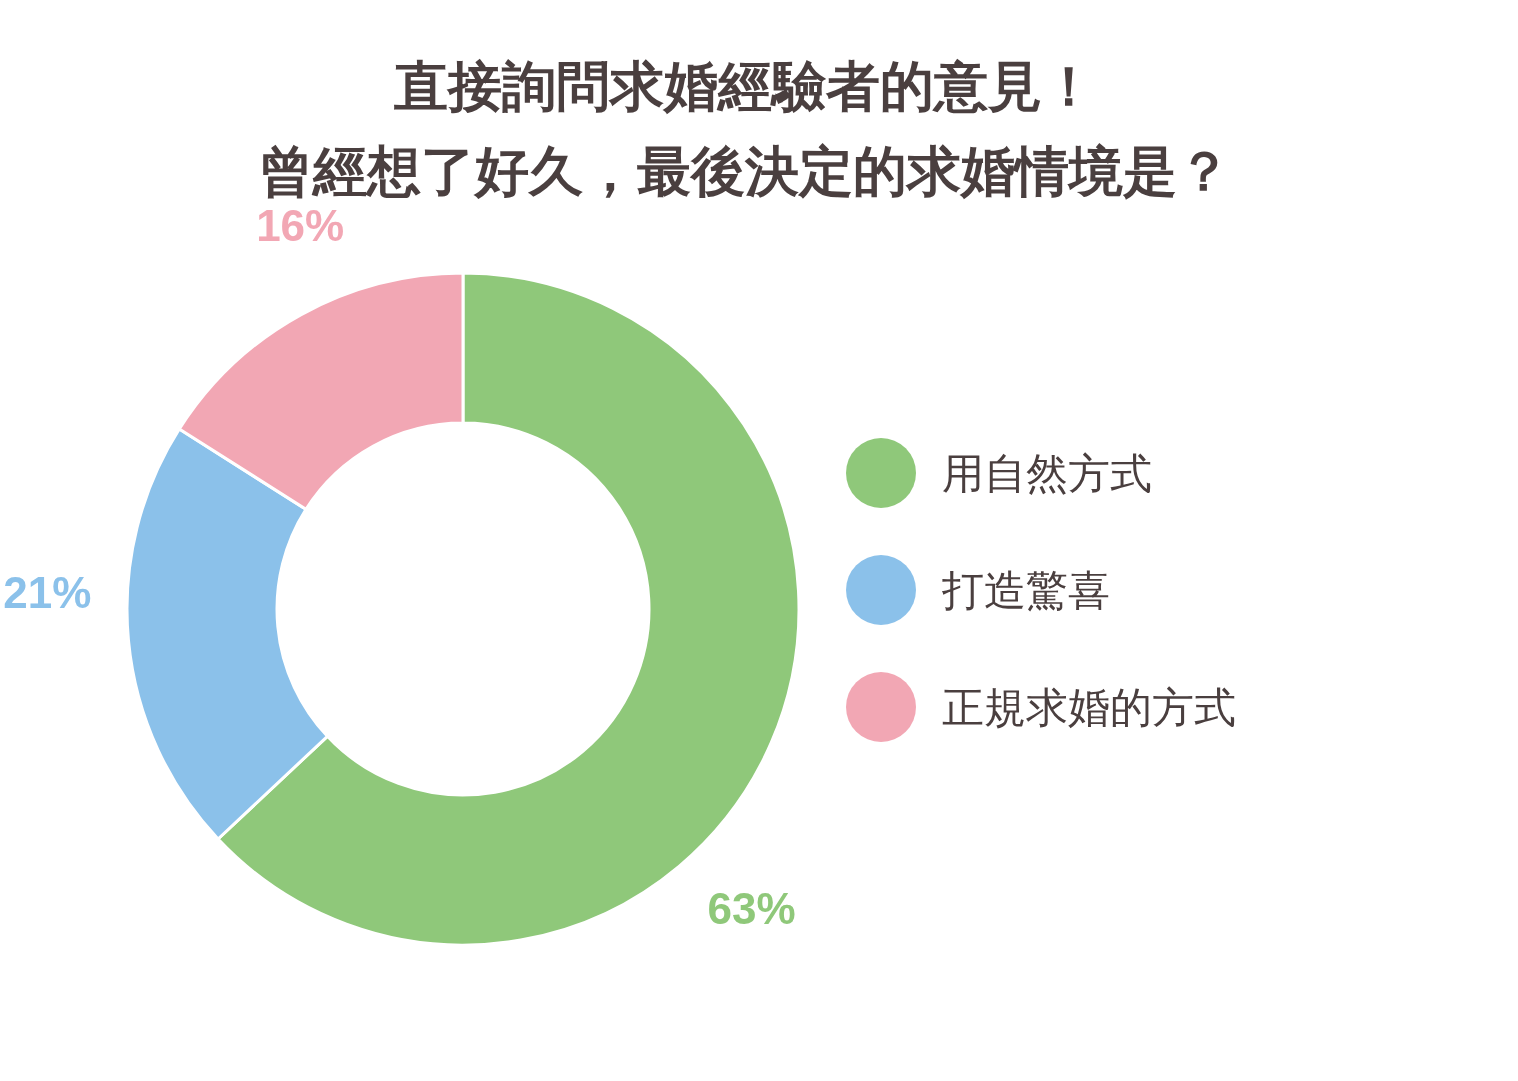 The image size is (1518, 1081). Describe the element at coordinates (745, 86) in the screenshot. I see `title: 直接詢問求婚經驗者的意見！` at that location.